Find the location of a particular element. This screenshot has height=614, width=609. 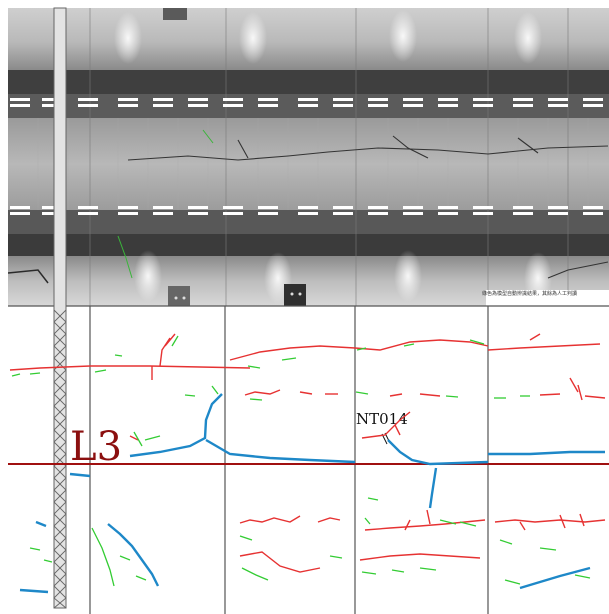

lattice-column is located at coordinates (60, 308).